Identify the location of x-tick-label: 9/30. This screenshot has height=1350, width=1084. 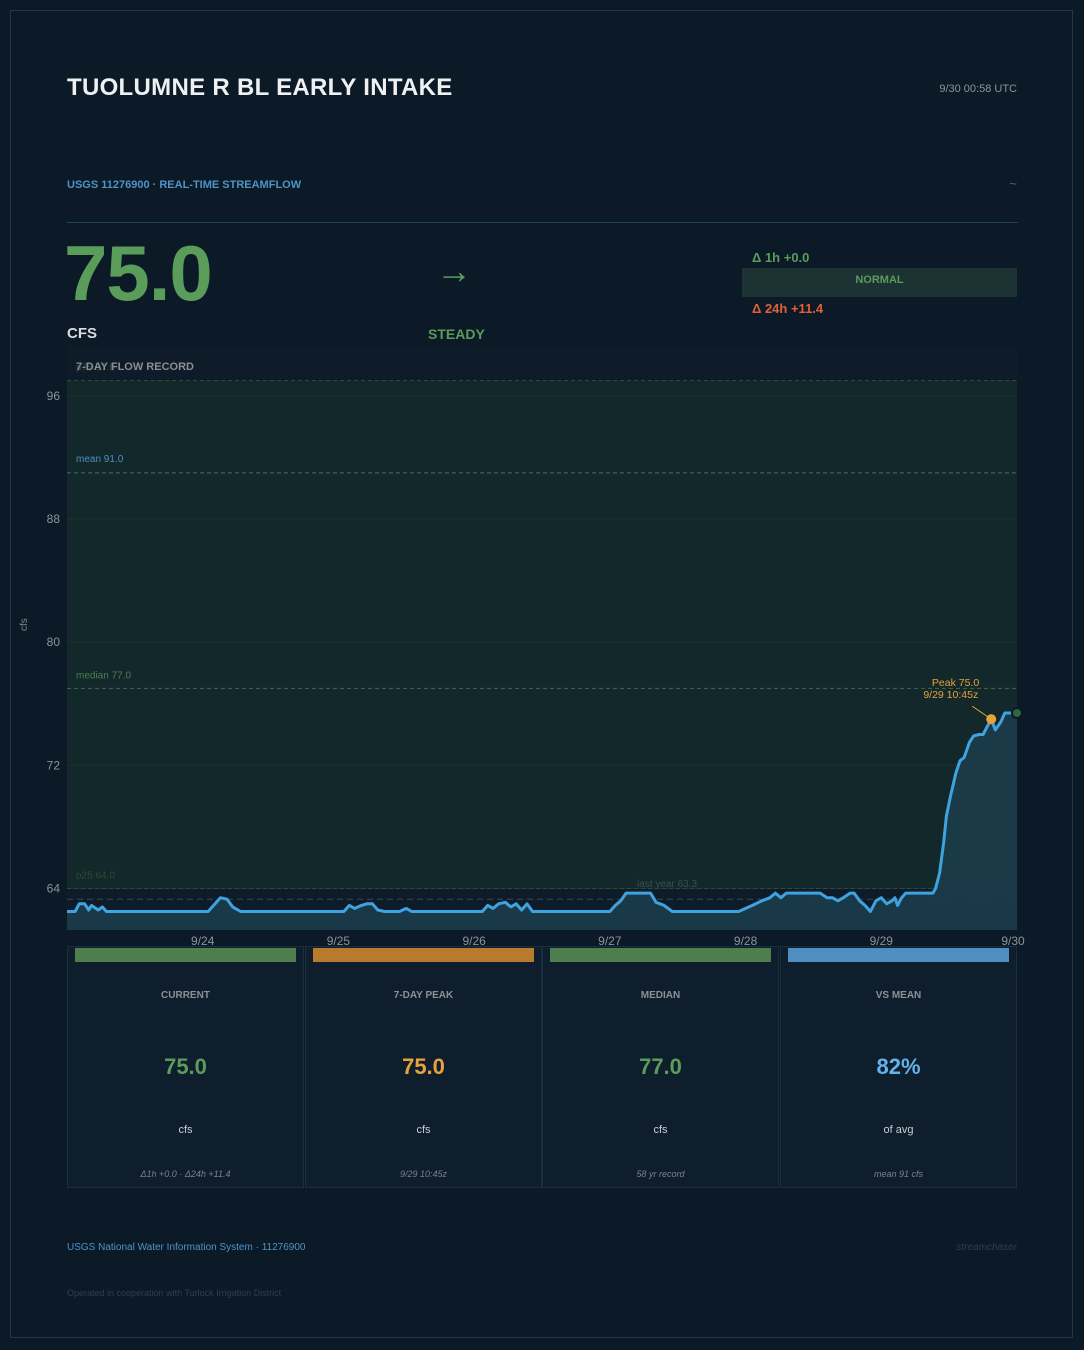
(1013, 941).